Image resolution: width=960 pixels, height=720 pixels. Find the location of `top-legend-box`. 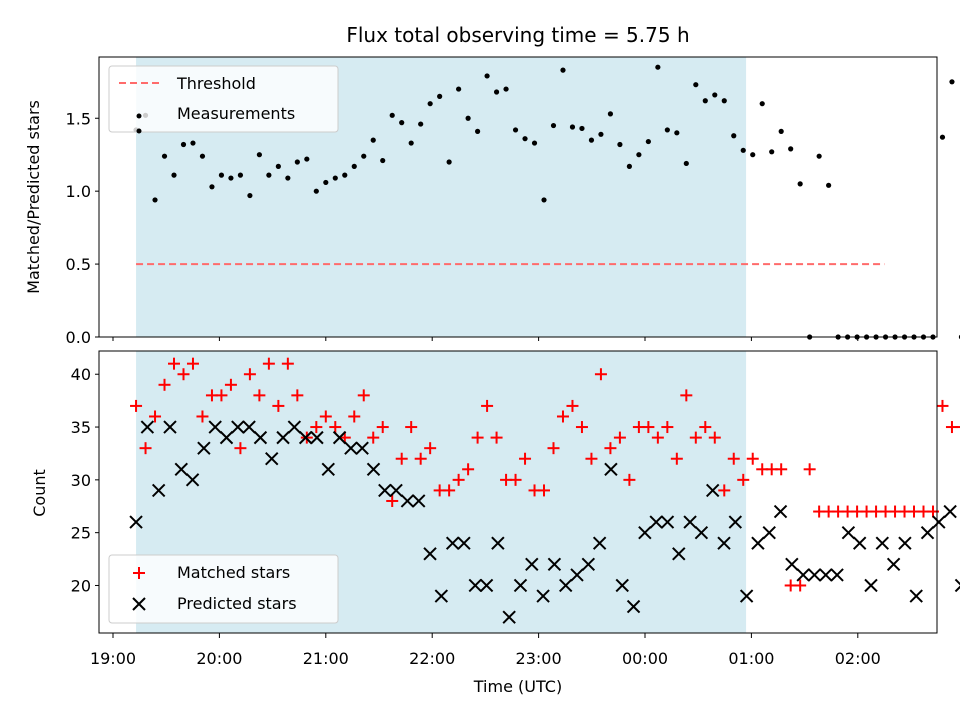

top-legend-box is located at coordinates (223, 99).